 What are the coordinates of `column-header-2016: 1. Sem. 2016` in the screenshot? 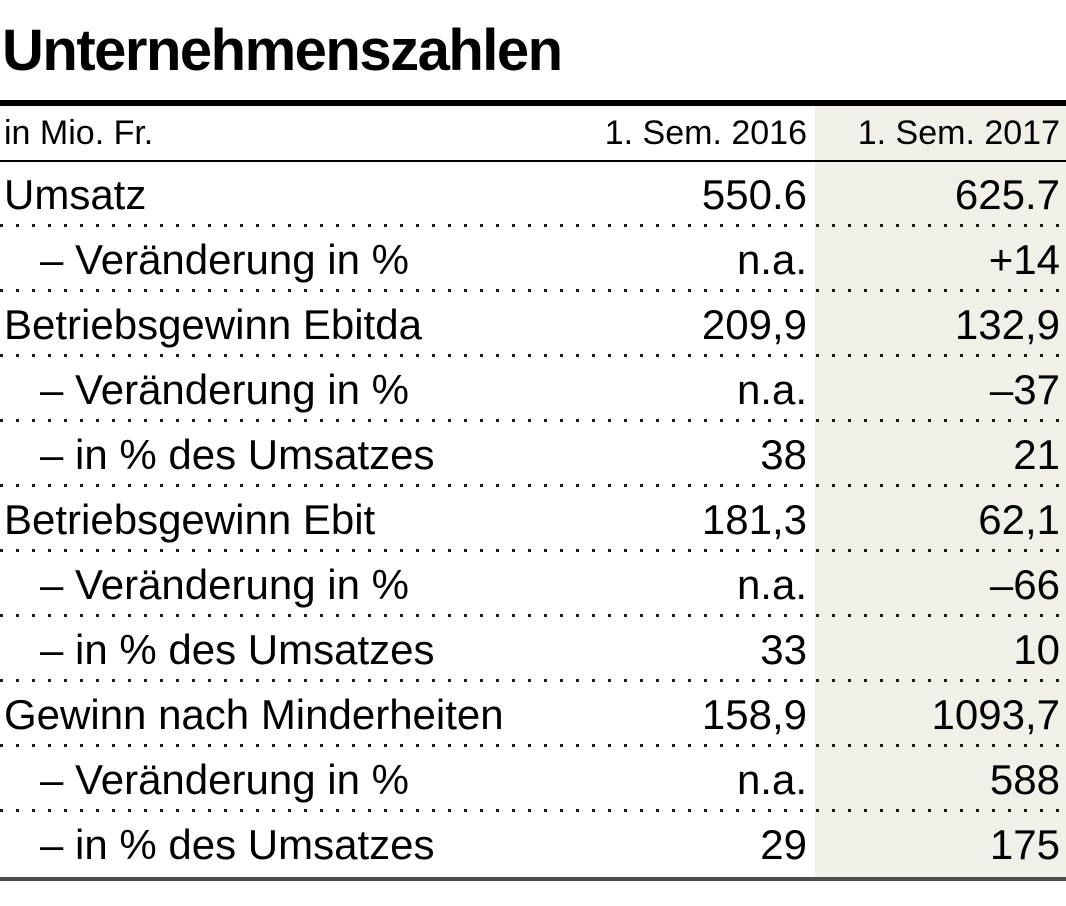 It's located at (705, 132).